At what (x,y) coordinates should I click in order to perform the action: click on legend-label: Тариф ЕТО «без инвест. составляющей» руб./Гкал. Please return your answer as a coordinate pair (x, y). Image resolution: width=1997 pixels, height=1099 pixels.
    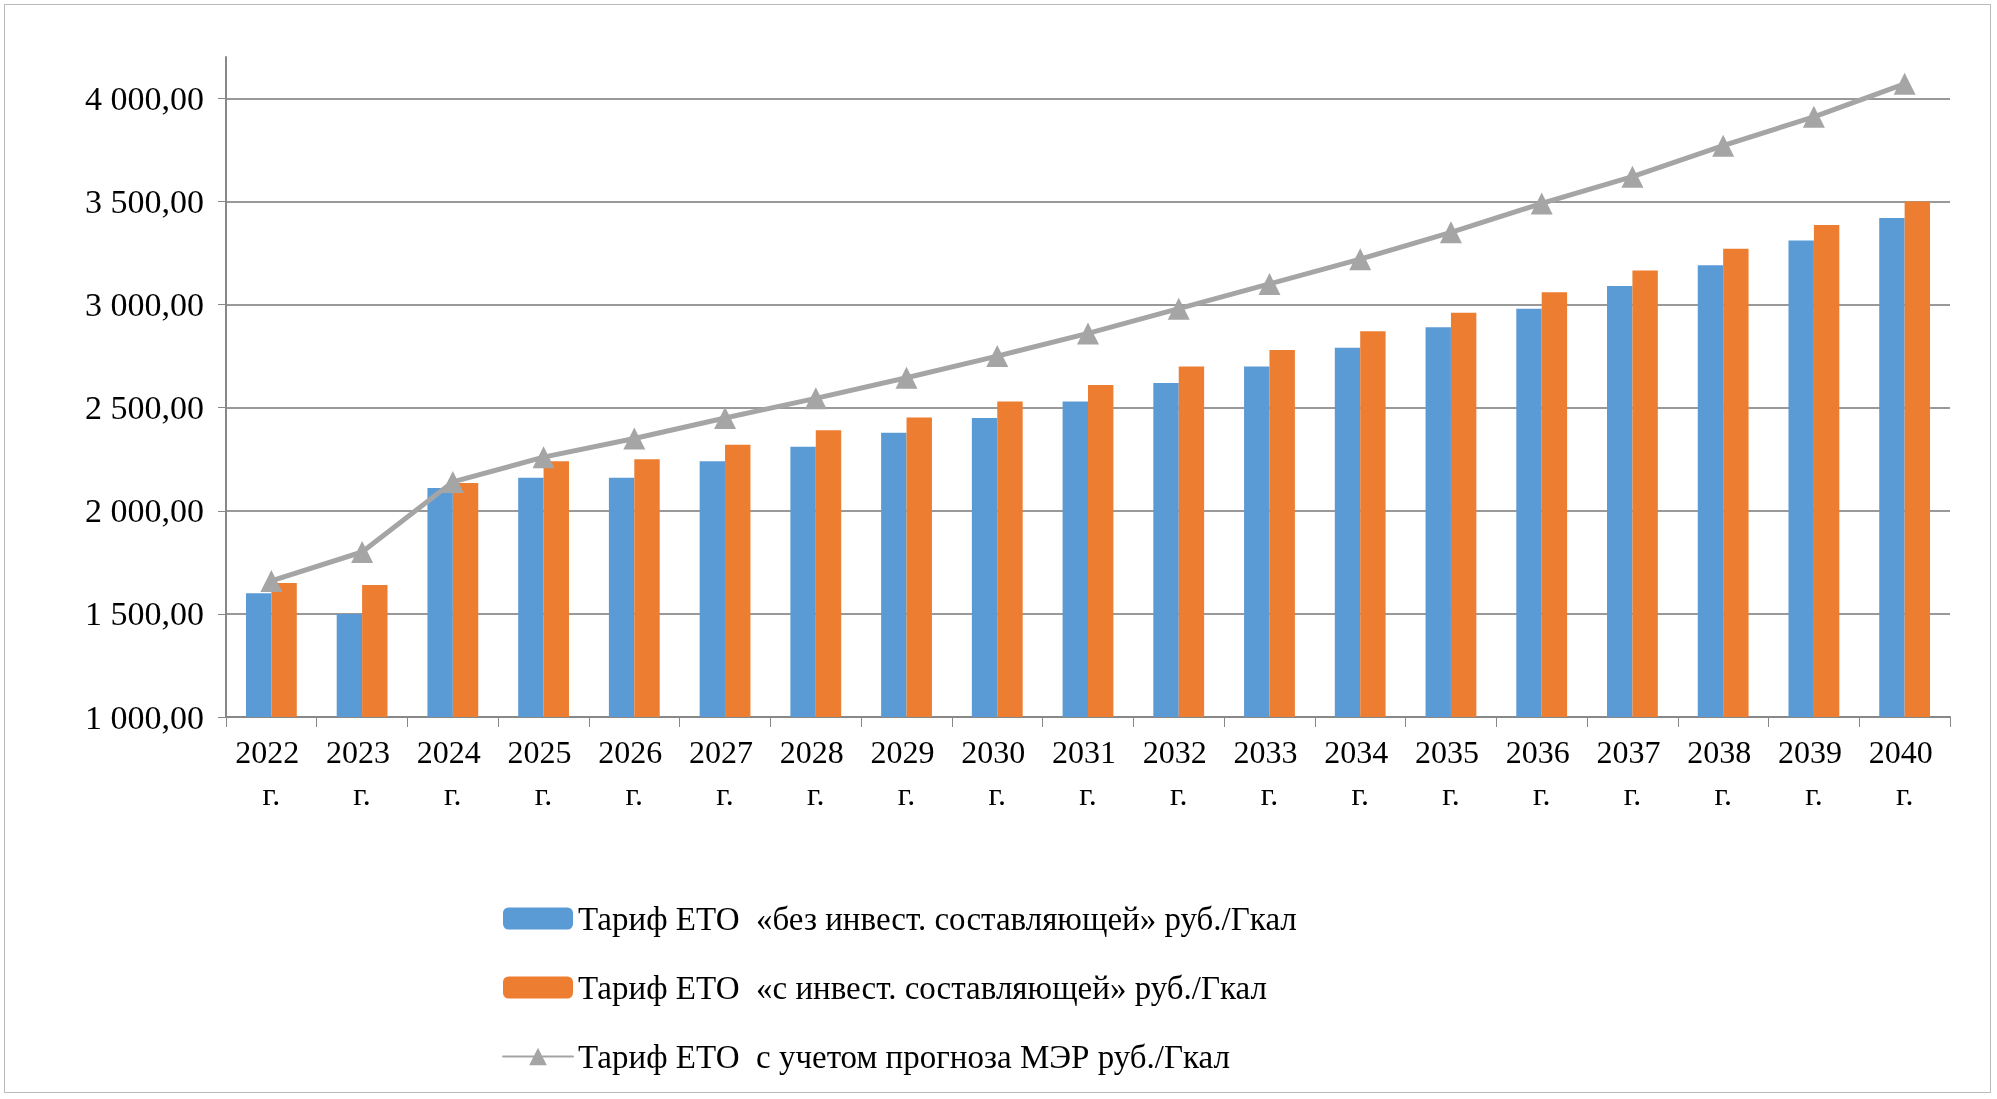
    Looking at the image, I should click on (937, 918).